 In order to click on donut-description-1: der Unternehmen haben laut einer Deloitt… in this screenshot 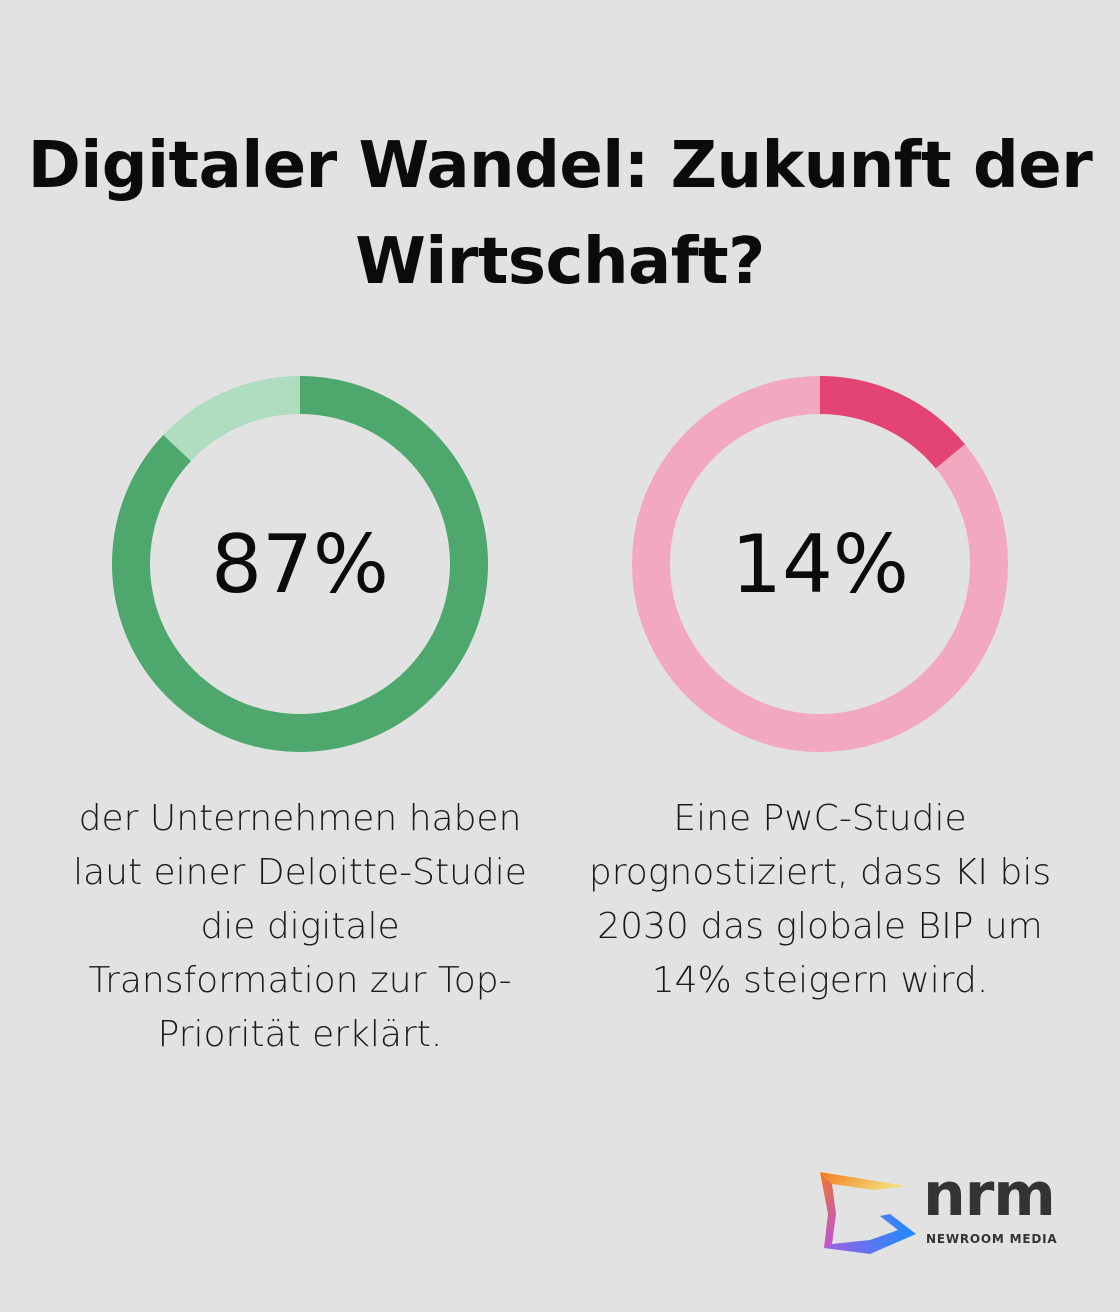, I will do `click(300, 926)`.